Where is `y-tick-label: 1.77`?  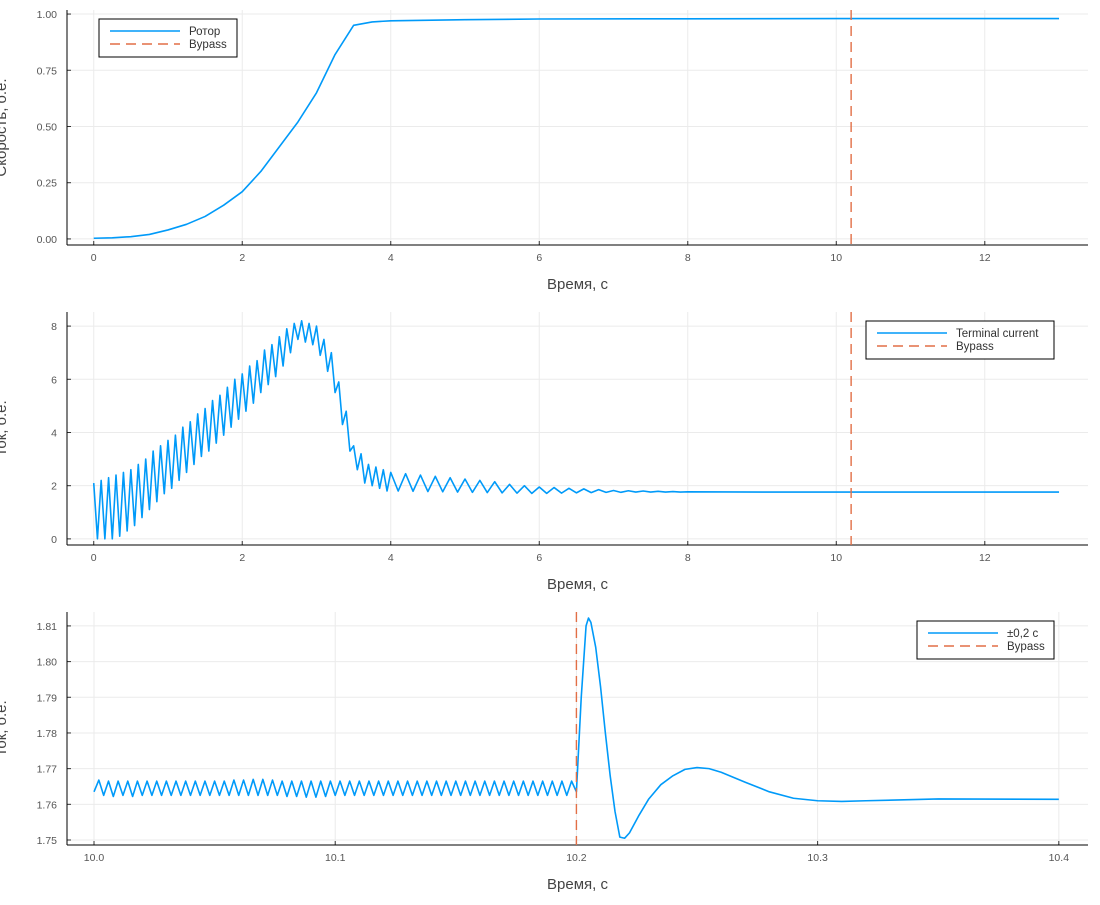
y-tick-label: 1.77 is located at coordinates (47, 770).